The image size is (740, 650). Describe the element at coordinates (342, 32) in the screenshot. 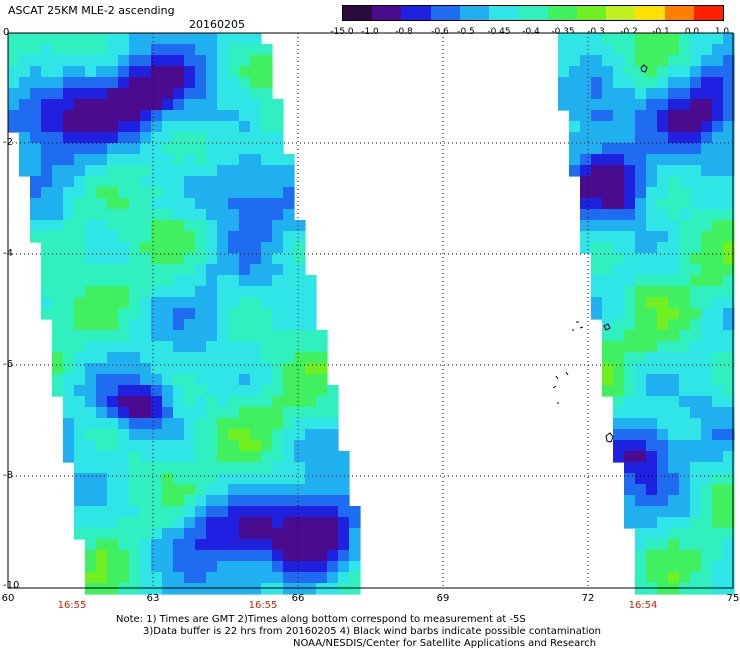

I see `colorbar-tick-label: -15.0` at that location.